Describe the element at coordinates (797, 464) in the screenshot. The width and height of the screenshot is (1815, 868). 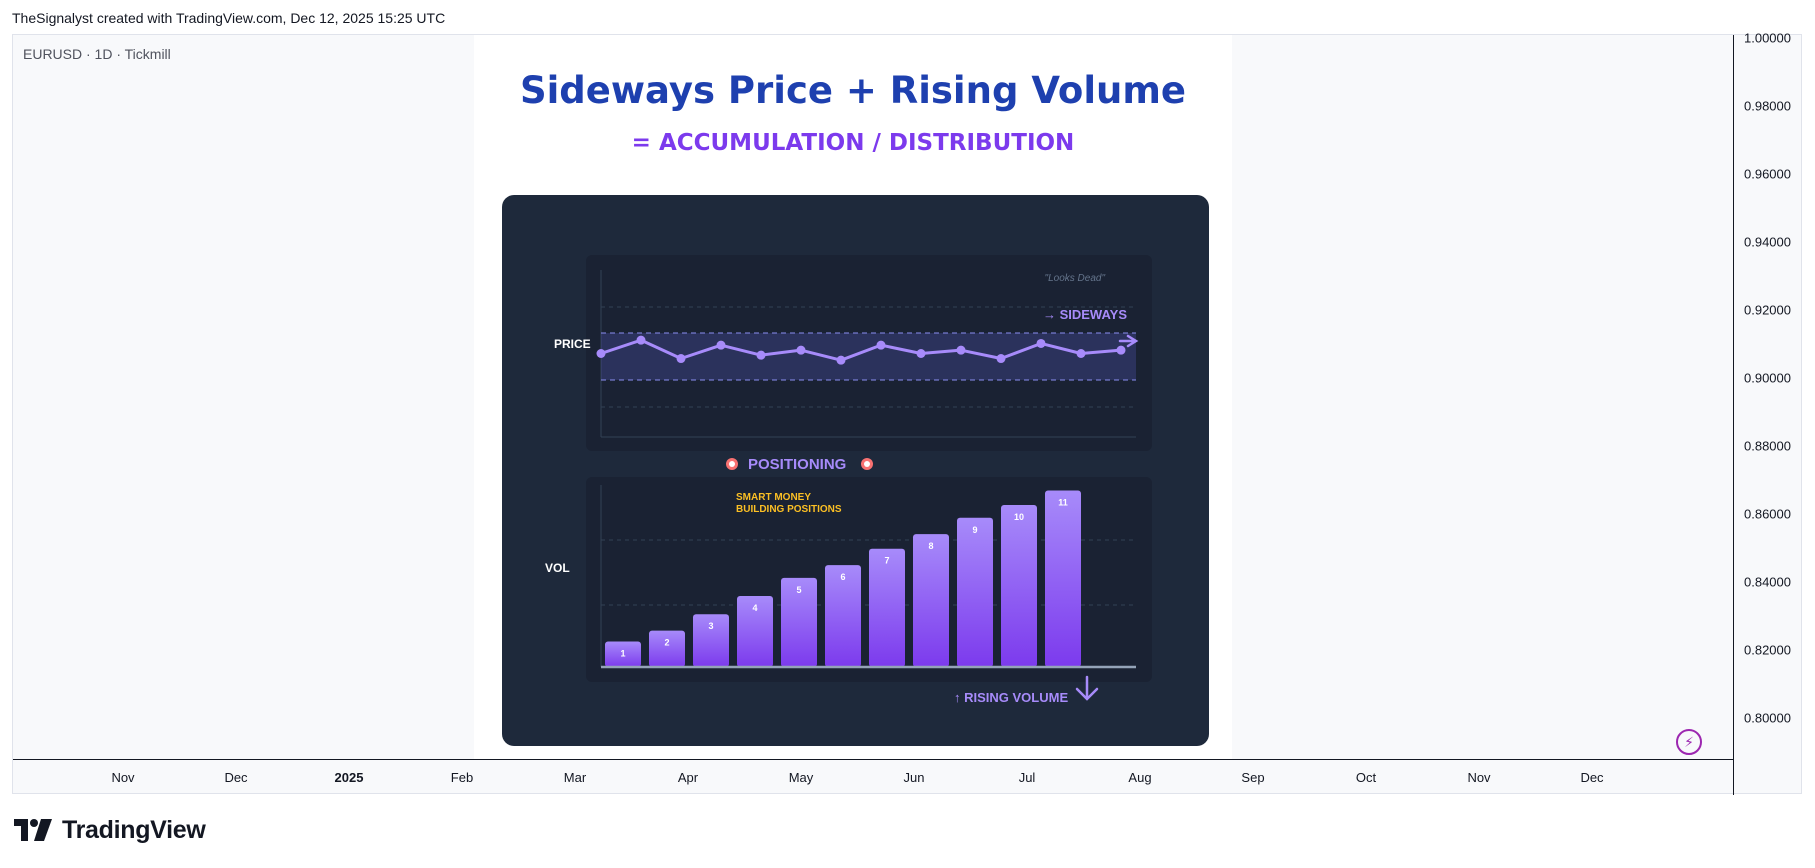
I see `positioning-annotation: POSITIONING` at that location.